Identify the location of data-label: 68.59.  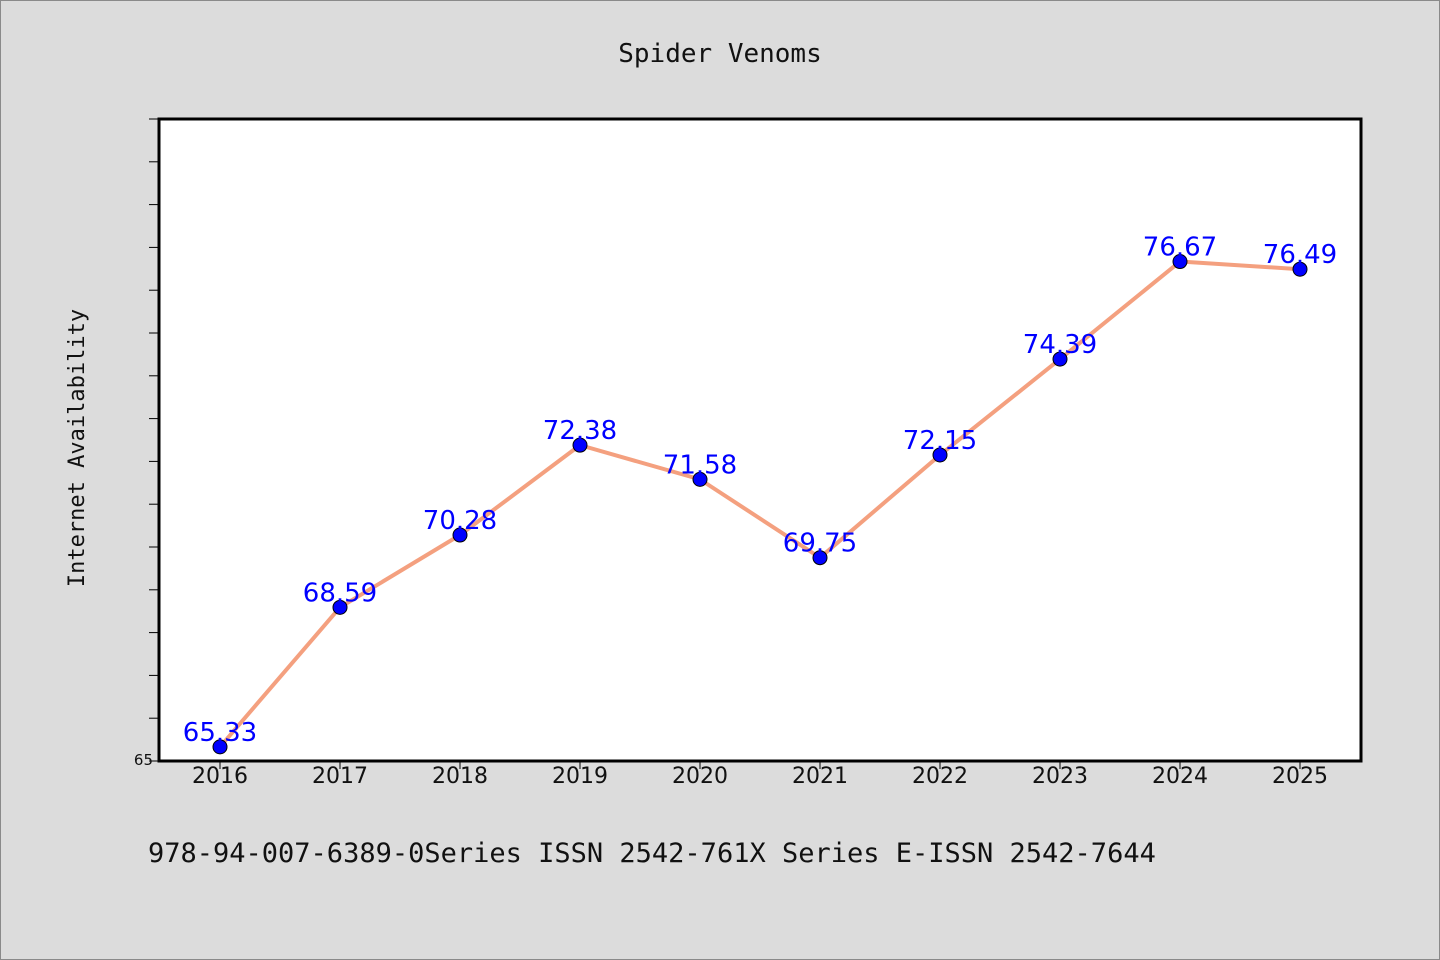
(340, 593).